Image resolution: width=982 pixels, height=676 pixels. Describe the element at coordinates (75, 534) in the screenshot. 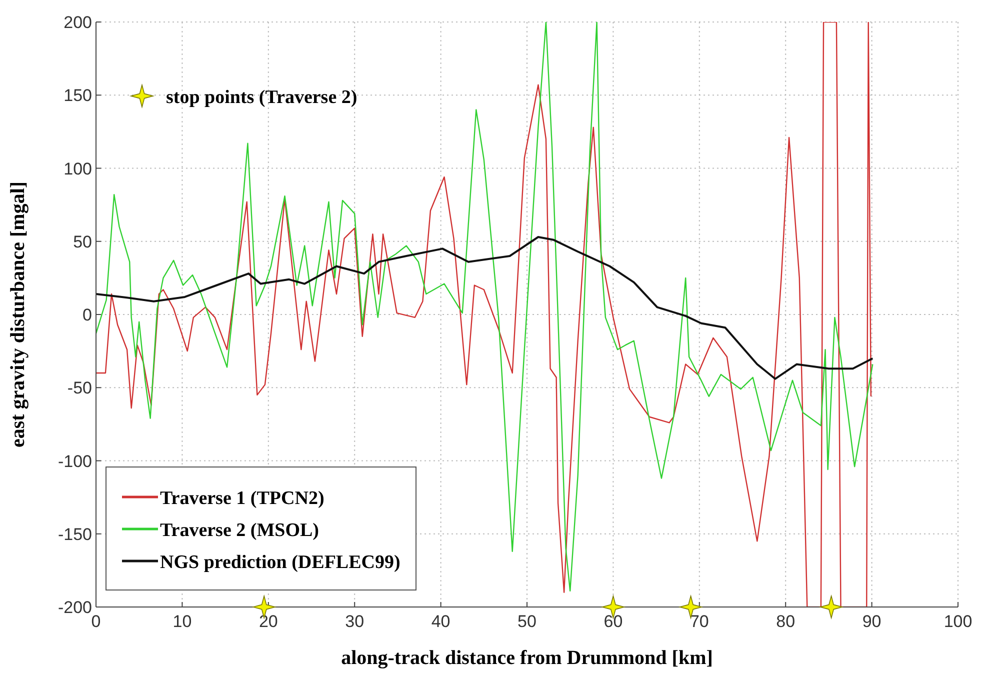

I see `y-tick-label: -150` at that location.